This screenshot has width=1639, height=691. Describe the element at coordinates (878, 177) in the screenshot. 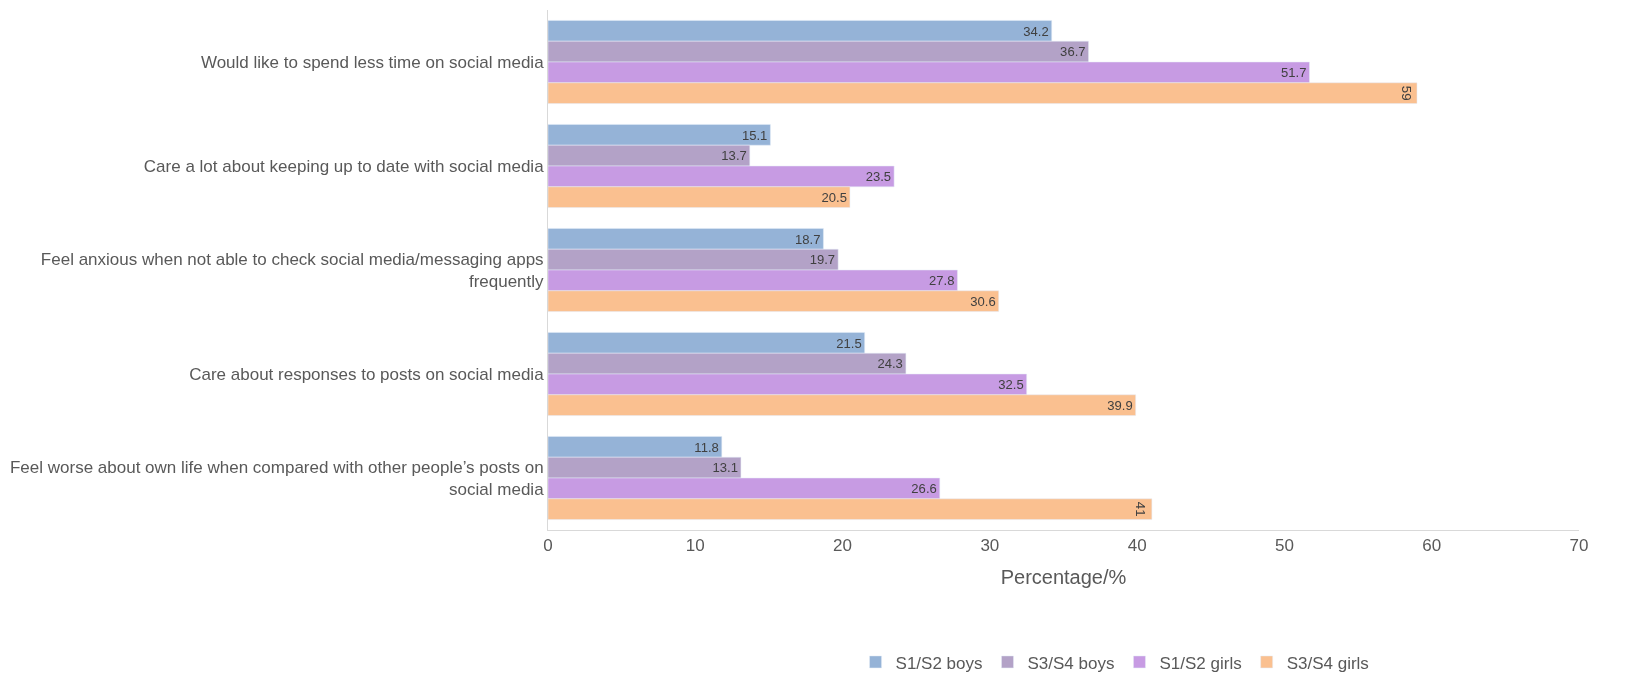

I see `data-label: 23.5` at that location.